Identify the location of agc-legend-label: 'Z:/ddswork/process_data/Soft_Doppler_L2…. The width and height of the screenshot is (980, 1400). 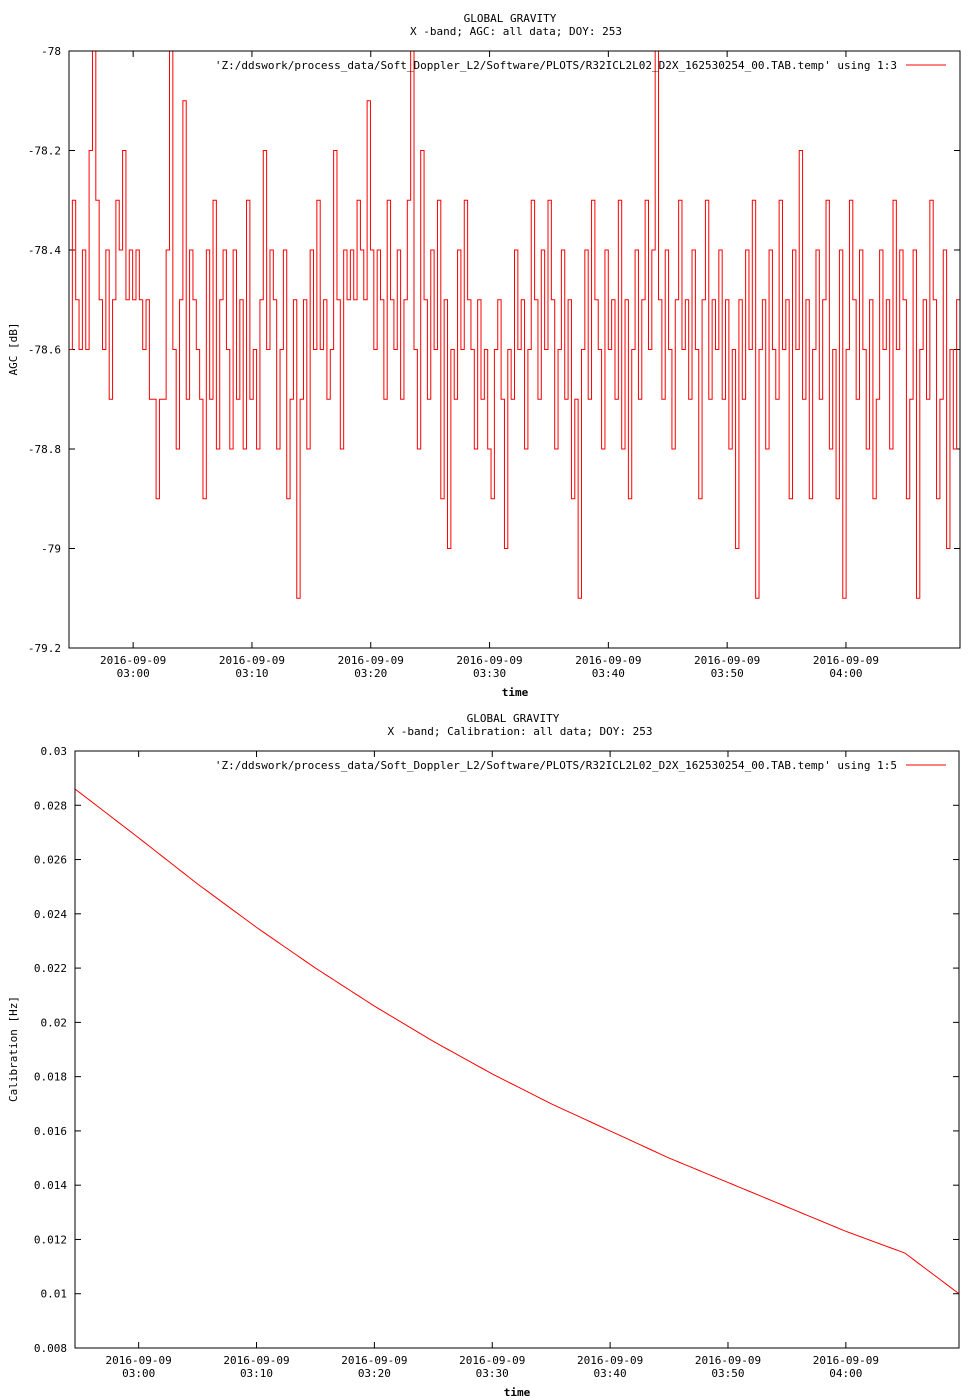
(556, 65).